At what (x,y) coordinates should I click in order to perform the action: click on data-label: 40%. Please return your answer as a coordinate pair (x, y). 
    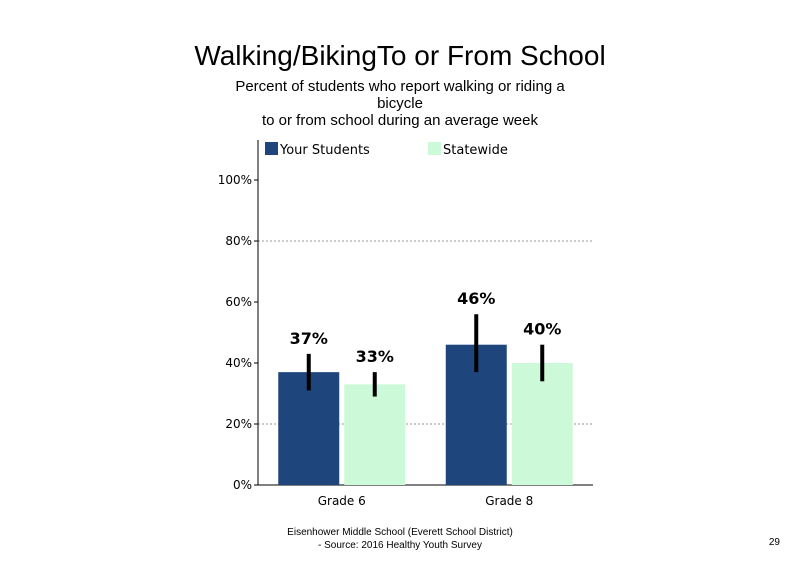
    Looking at the image, I should click on (542, 329).